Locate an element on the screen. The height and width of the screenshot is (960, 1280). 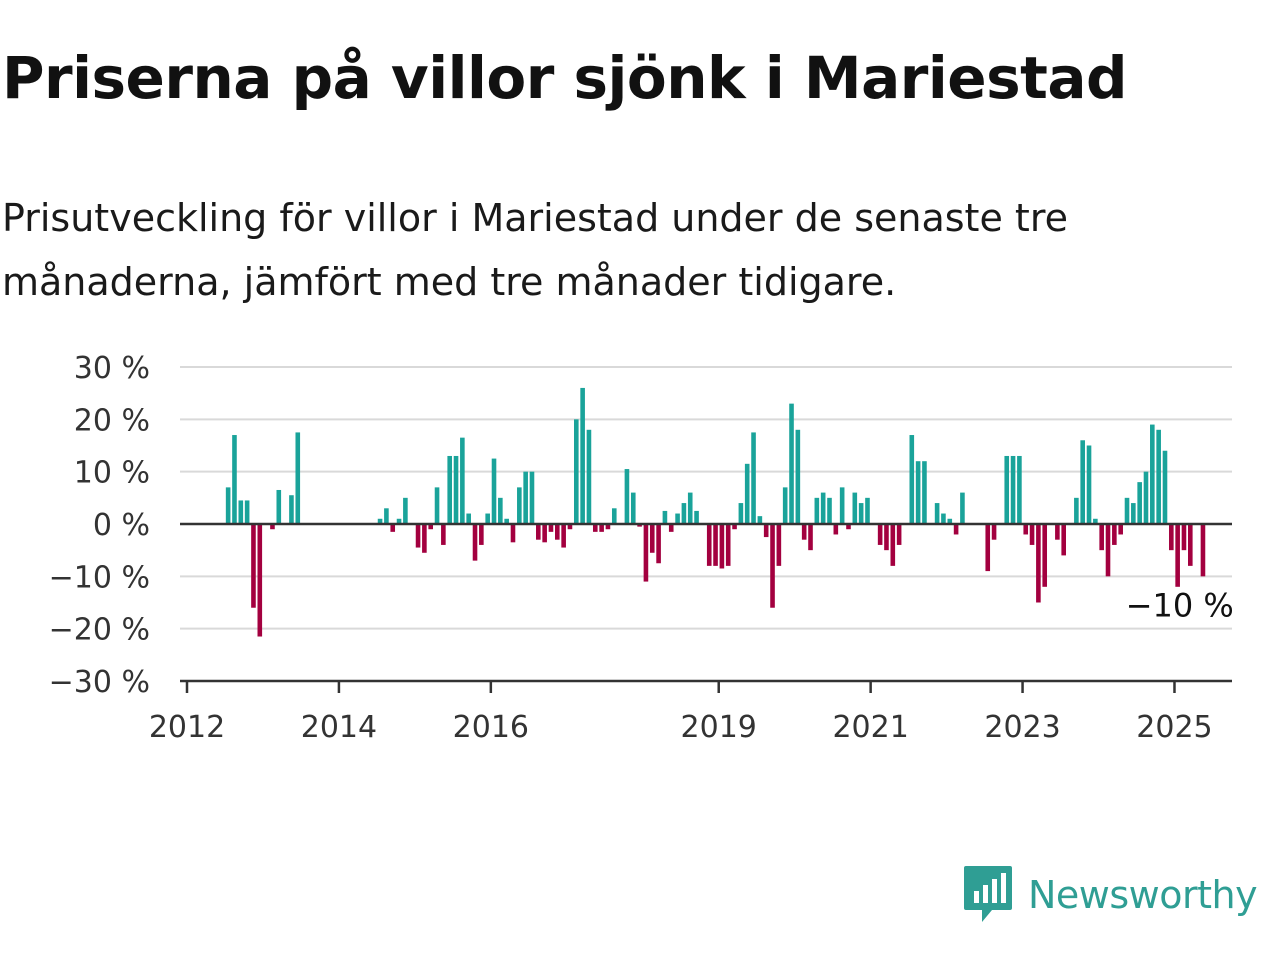
x-tick-label: 2014 is located at coordinates (339, 727).